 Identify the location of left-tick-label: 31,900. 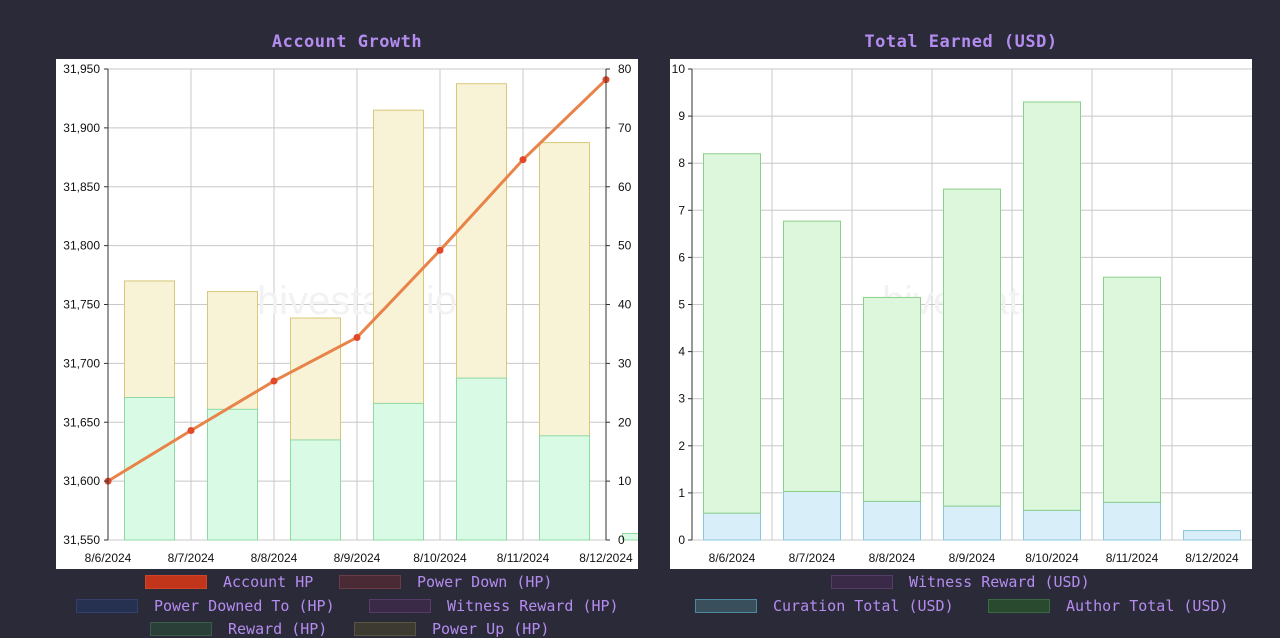
(81, 128).